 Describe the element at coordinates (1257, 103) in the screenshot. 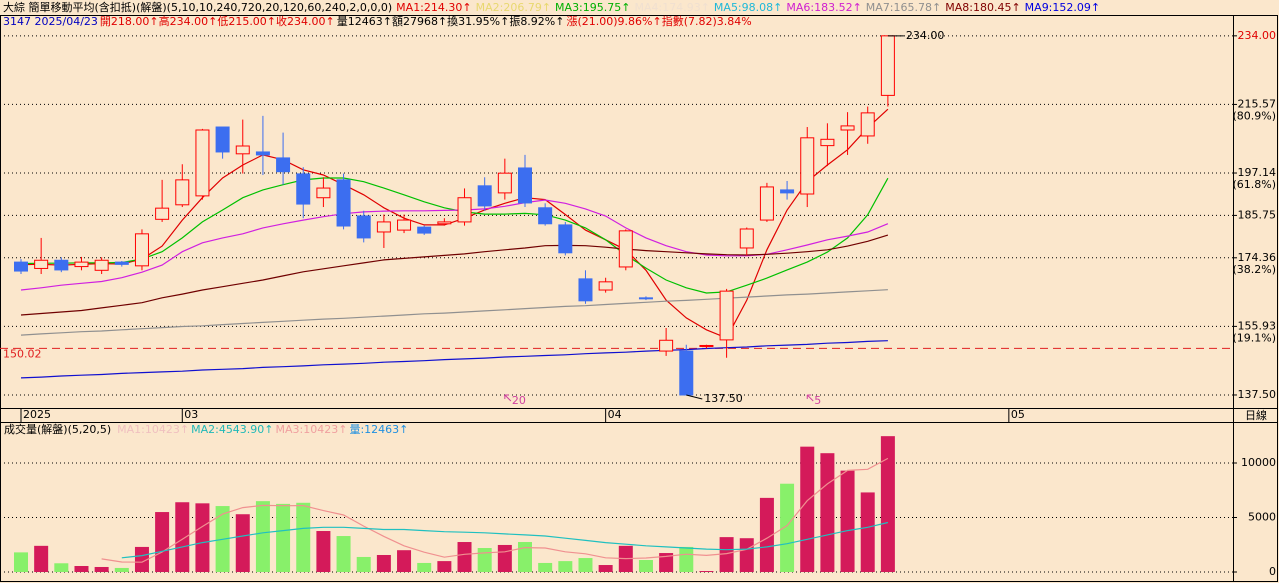

I see `y-tick-label: 215.57` at that location.